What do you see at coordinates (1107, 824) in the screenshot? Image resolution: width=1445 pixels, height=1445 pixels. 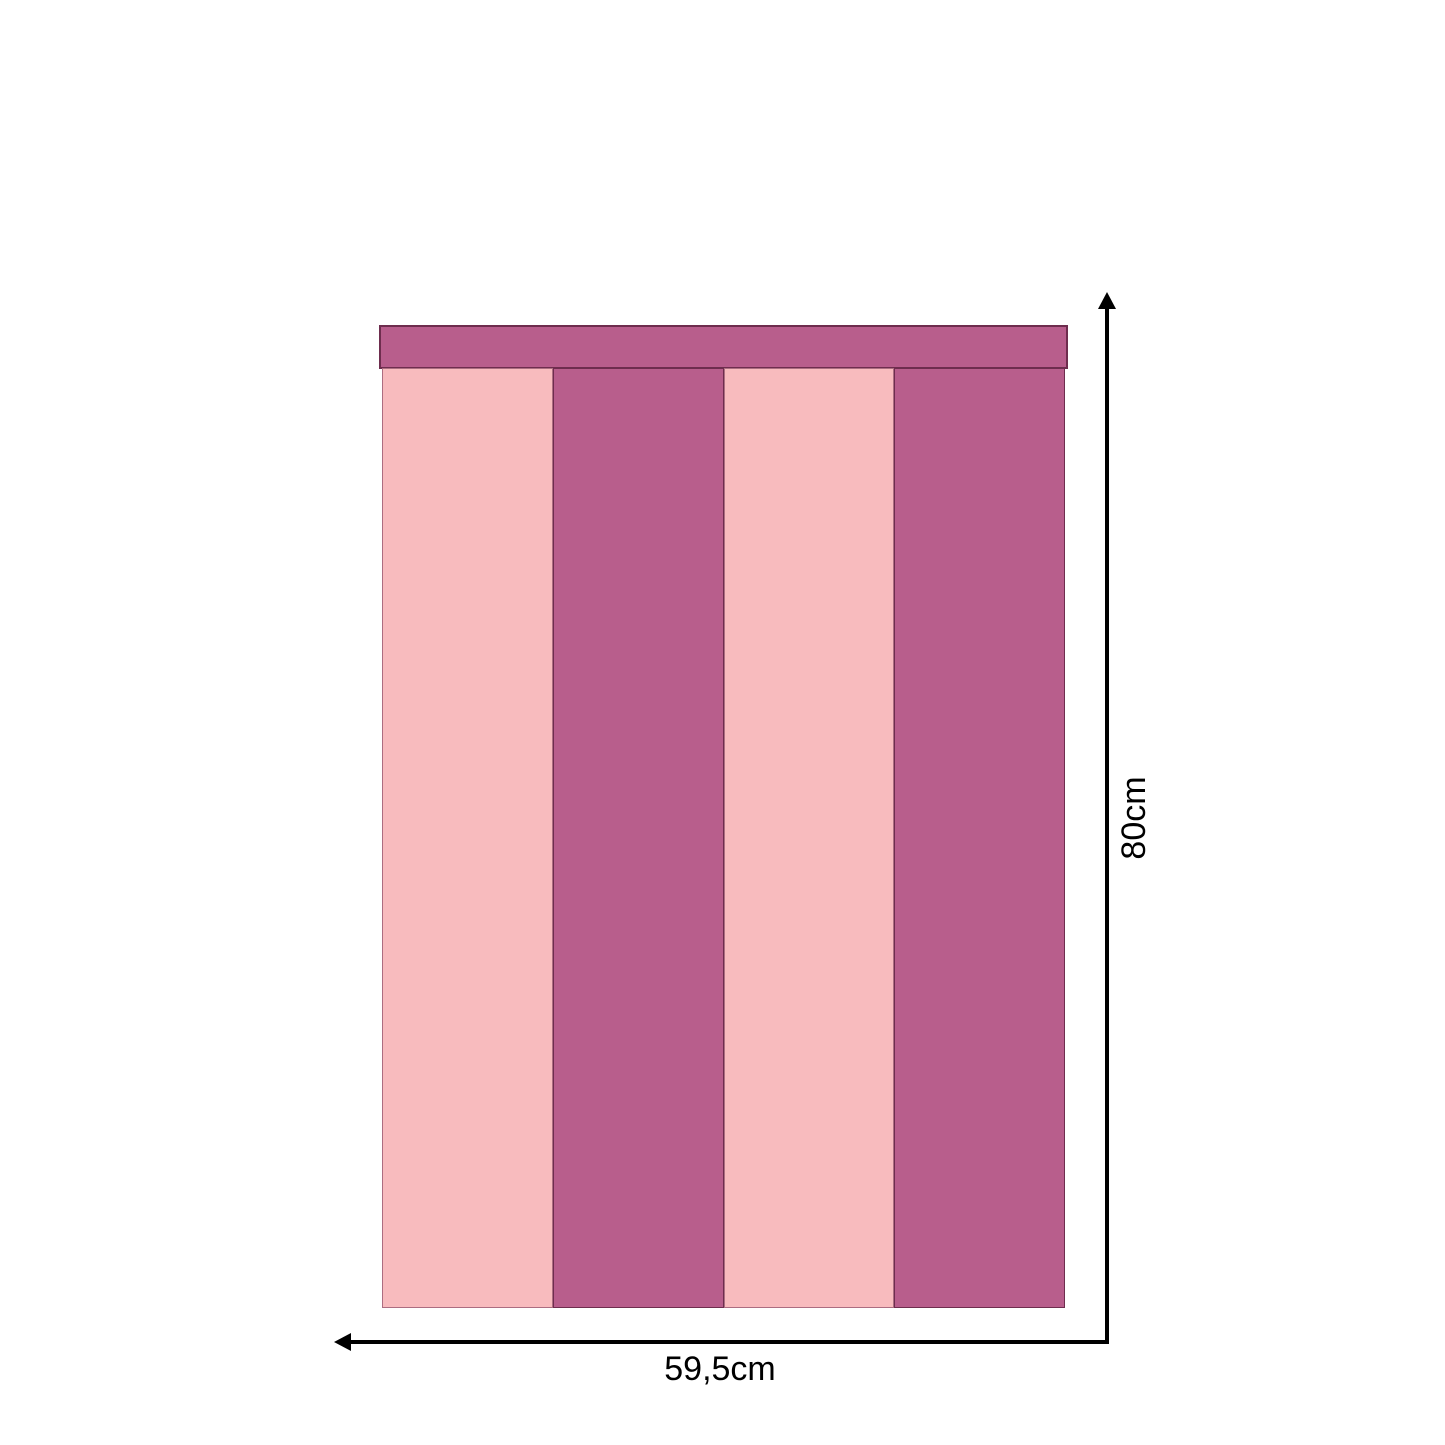 I see `height-dimension-line` at bounding box center [1107, 824].